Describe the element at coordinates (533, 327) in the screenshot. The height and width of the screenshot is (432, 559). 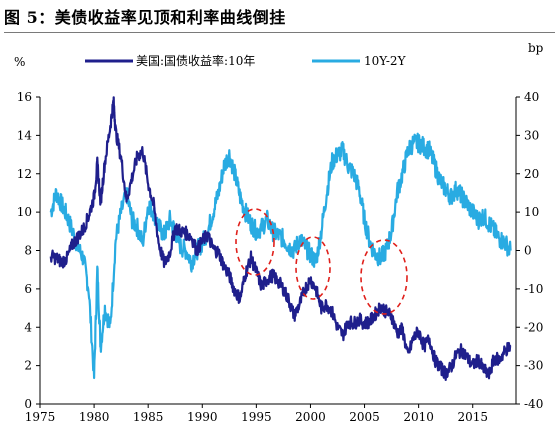
I see `right-tick-label: -20` at that location.